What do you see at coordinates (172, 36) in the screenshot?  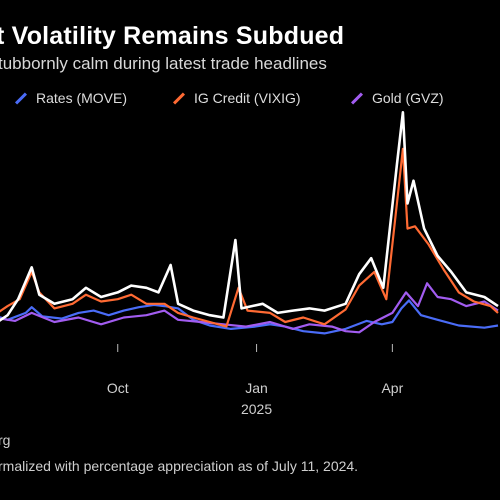 I see `chart-title: t Volatility Remains Subdued` at bounding box center [172, 36].